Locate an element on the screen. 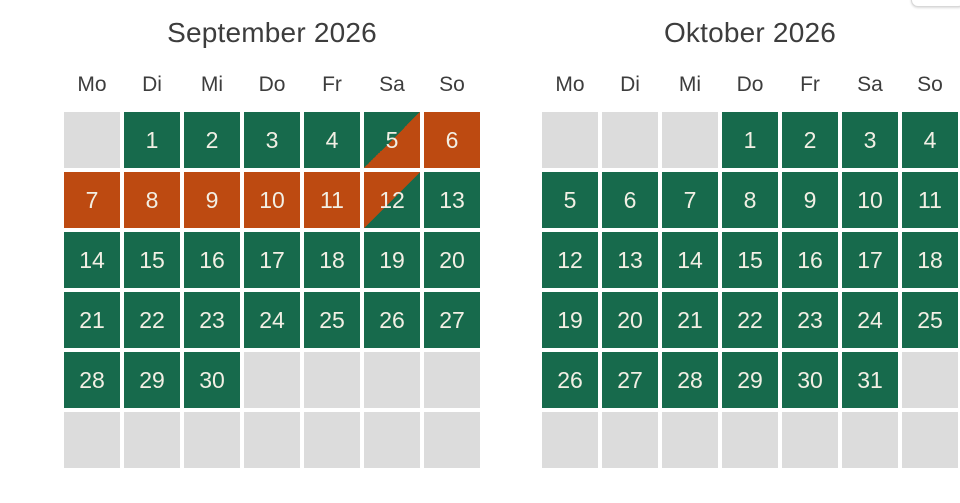 The width and height of the screenshot is (960, 503). weekday-label-di: Di is located at coordinates (152, 84).